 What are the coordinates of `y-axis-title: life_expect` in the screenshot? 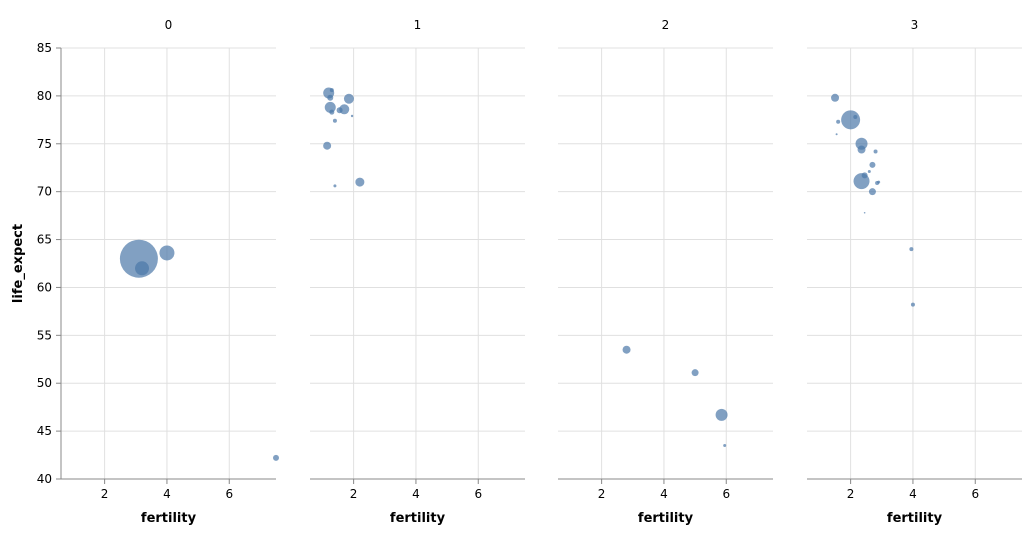 It's located at (18, 263).